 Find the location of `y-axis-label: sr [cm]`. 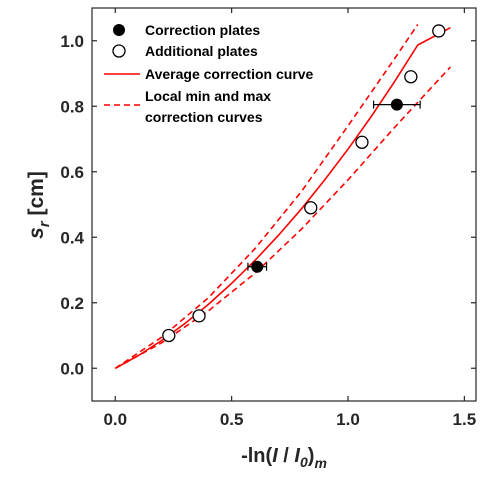

y-axis-label: sr [cm] is located at coordinates (39, 205).